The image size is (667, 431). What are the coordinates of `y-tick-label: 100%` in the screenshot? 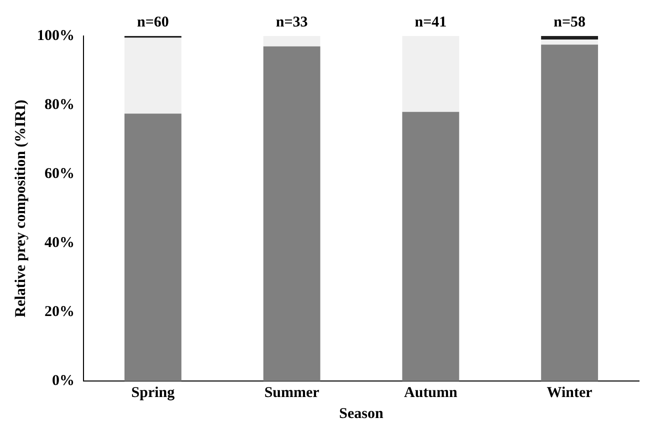 It's located at (55, 36).